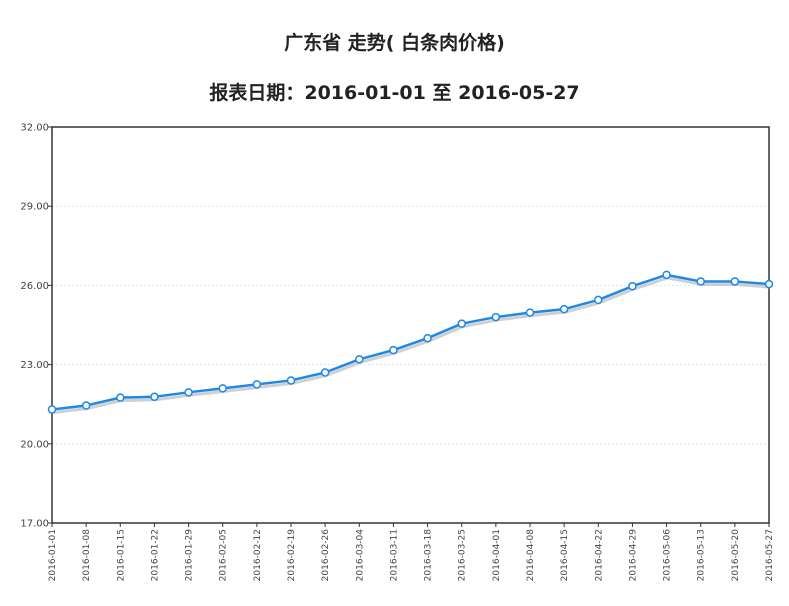 This screenshot has height=606, width=789. What do you see at coordinates (394, 555) in the screenshot?
I see `x-tick-label: 2016-03-11` at bounding box center [394, 555].